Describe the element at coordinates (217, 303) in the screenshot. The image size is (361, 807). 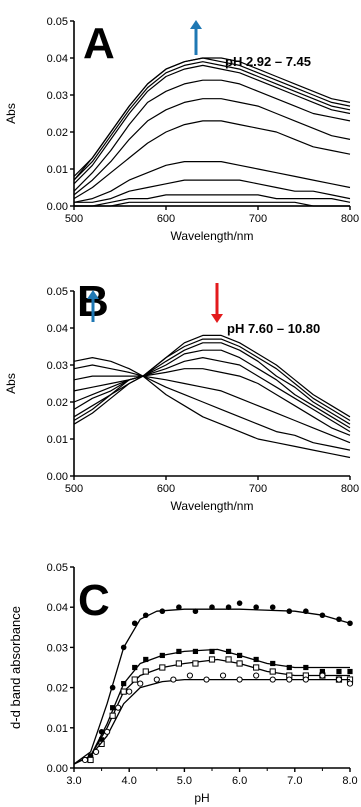
I see `decrease-arrow` at that location.